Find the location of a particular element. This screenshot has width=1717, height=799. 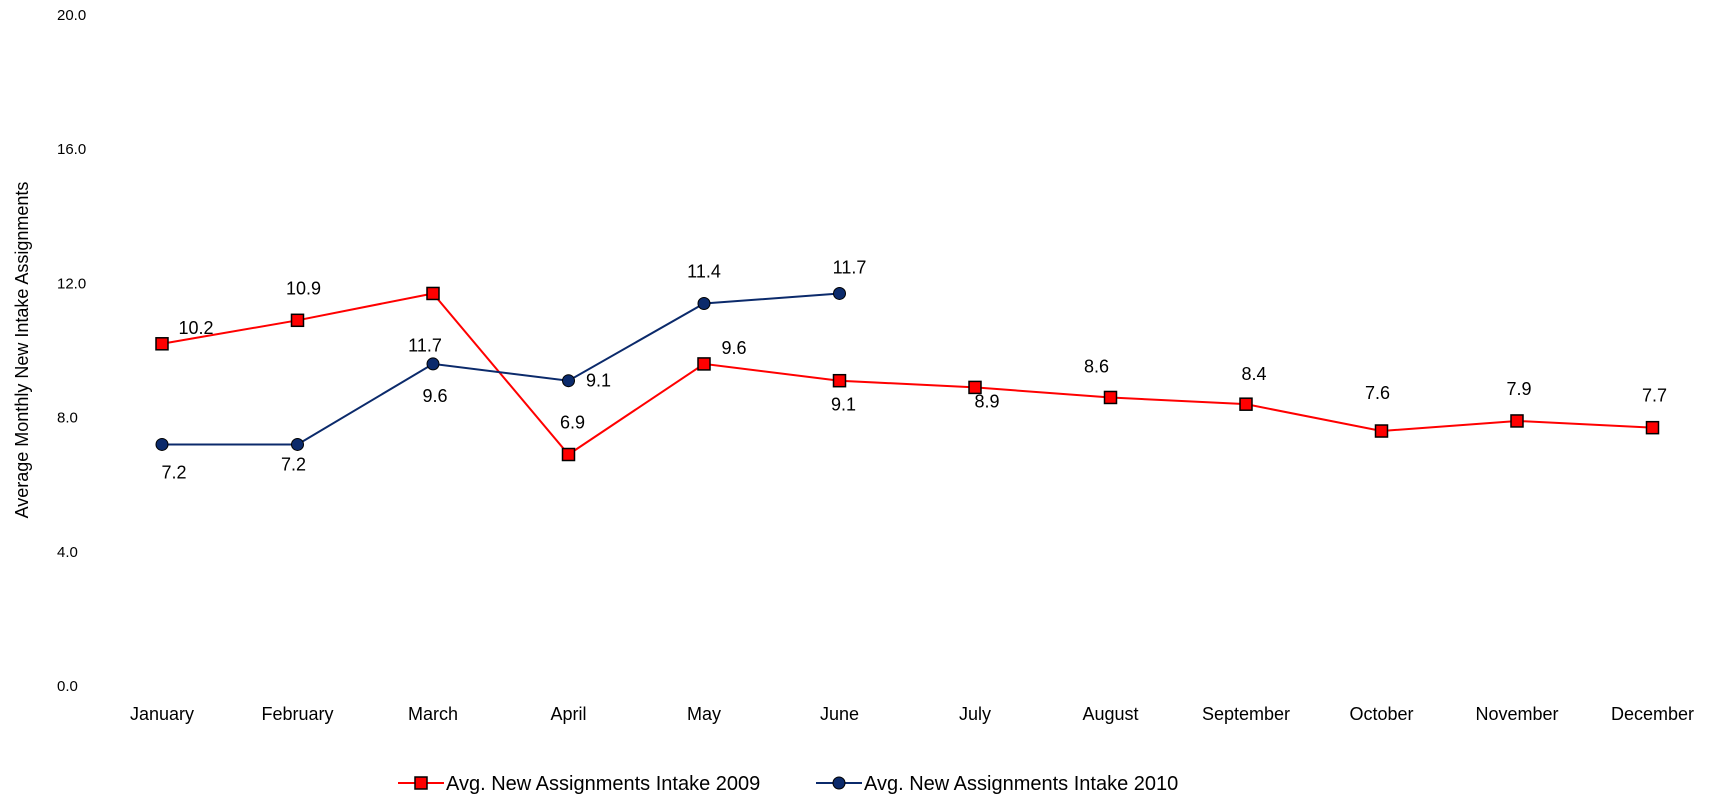

x-tick-label: September is located at coordinates (1246, 714).